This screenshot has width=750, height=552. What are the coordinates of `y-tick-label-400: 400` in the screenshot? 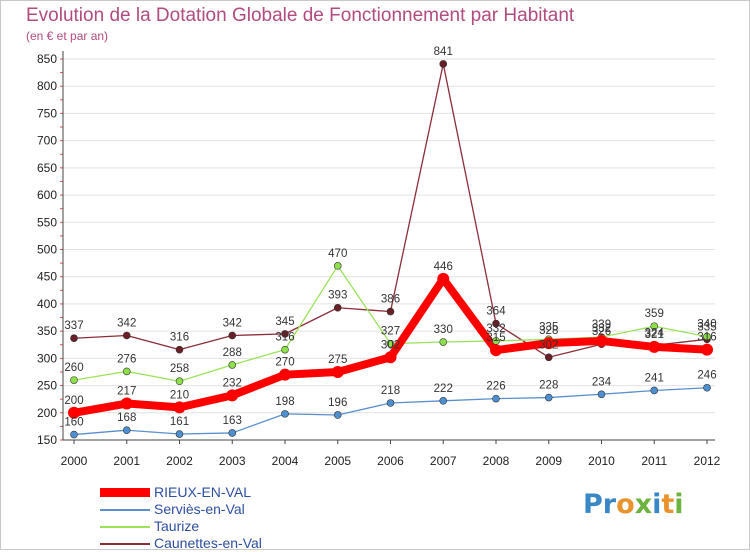 It's located at (47, 304).